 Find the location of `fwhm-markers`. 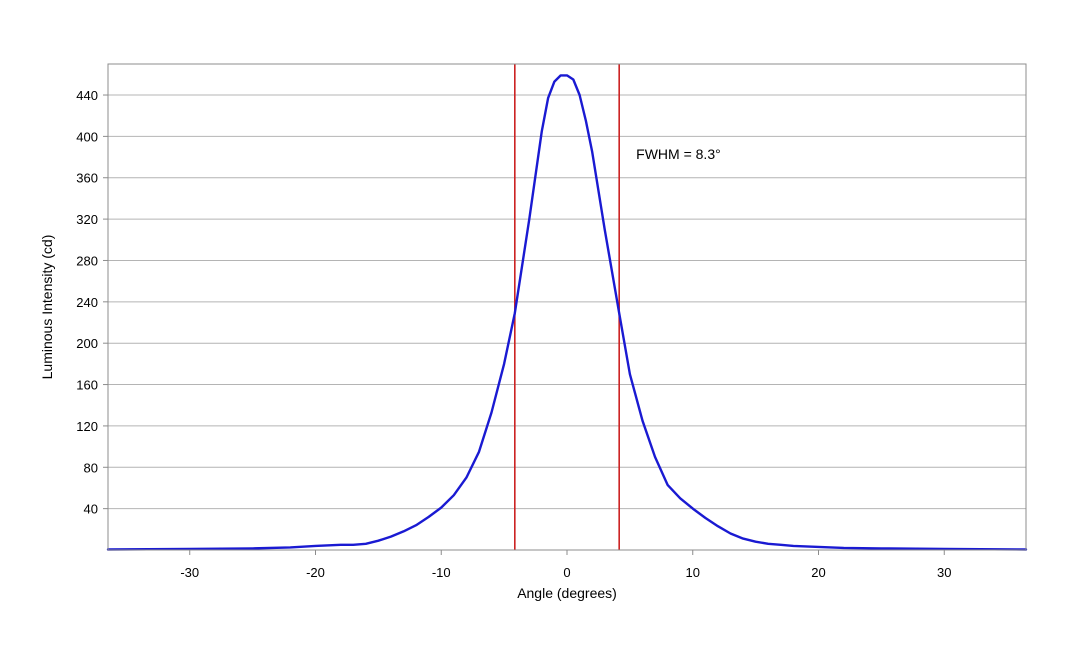

fwhm-markers is located at coordinates (567, 307).